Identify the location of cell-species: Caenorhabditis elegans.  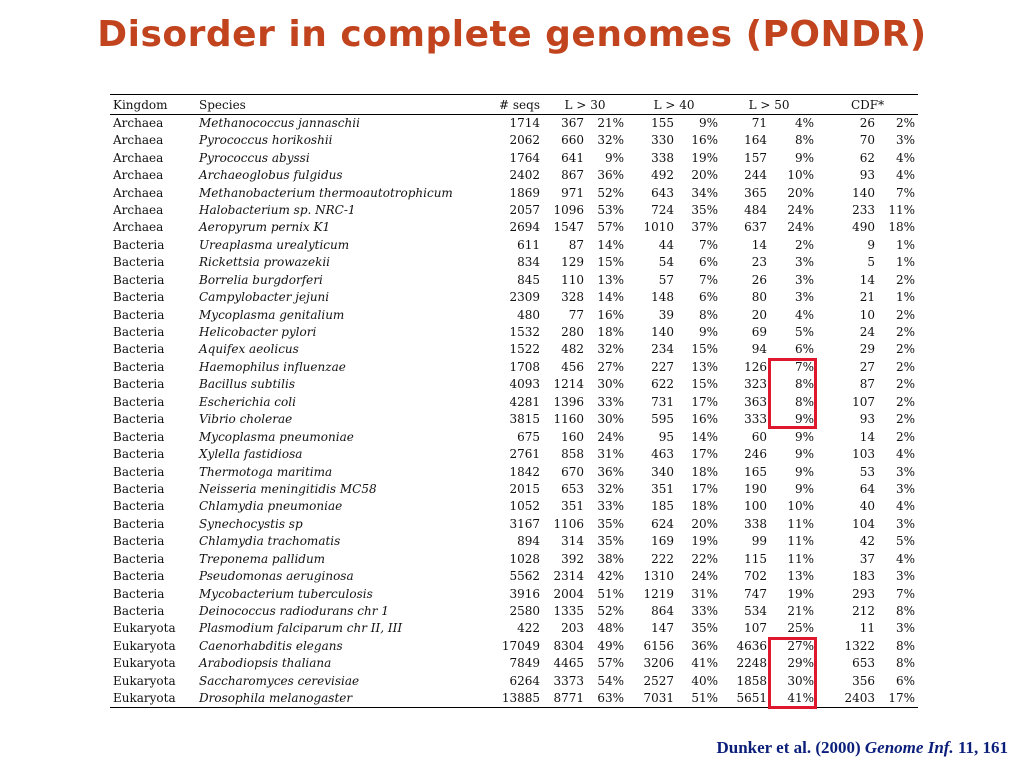
(271, 645).